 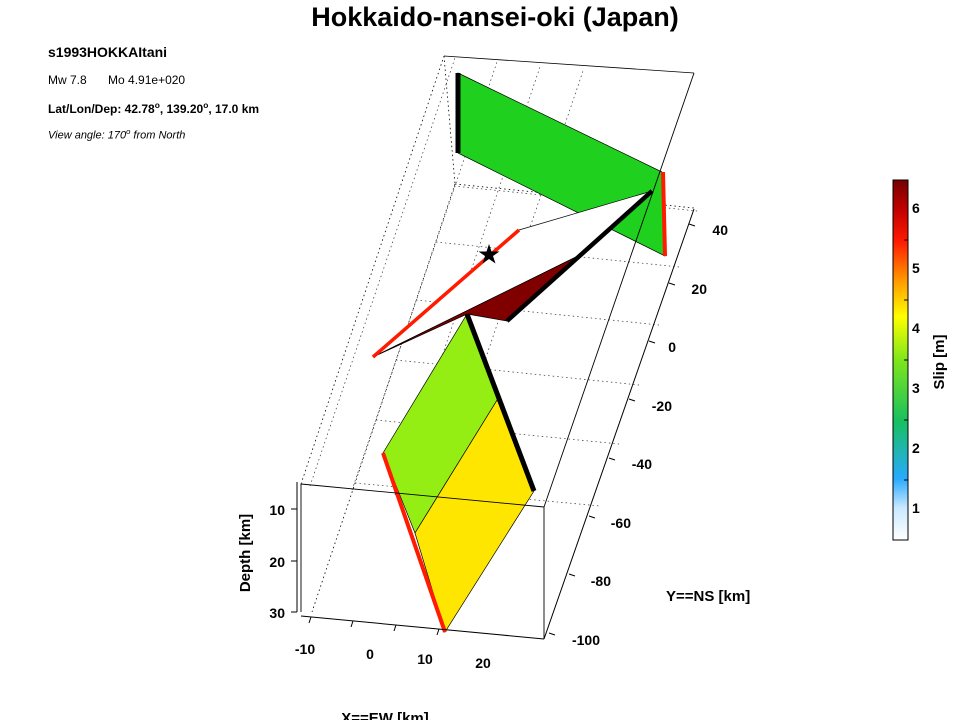 I want to click on x-tick-label: 10, so click(x=425, y=659).